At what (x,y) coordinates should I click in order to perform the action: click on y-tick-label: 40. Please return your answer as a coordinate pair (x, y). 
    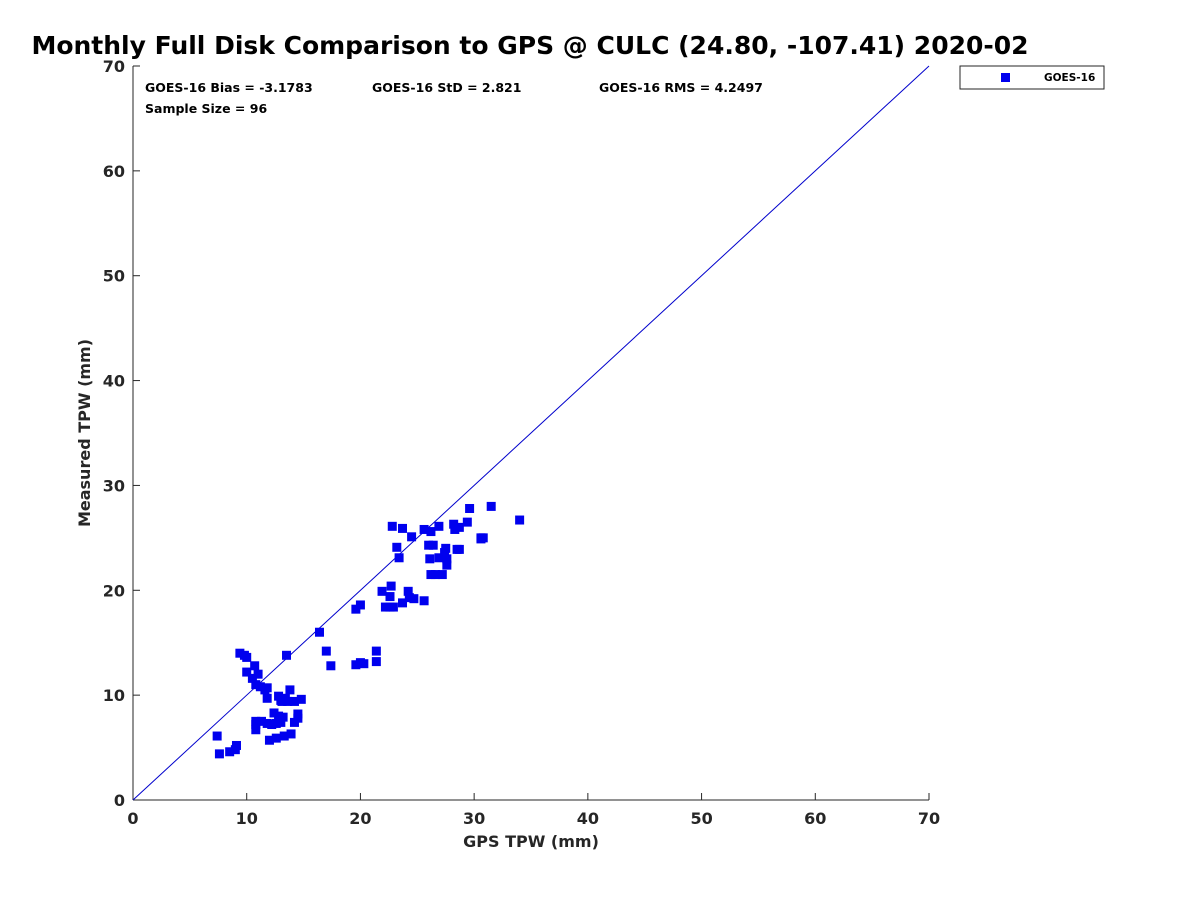
    Looking at the image, I should click on (114, 381).